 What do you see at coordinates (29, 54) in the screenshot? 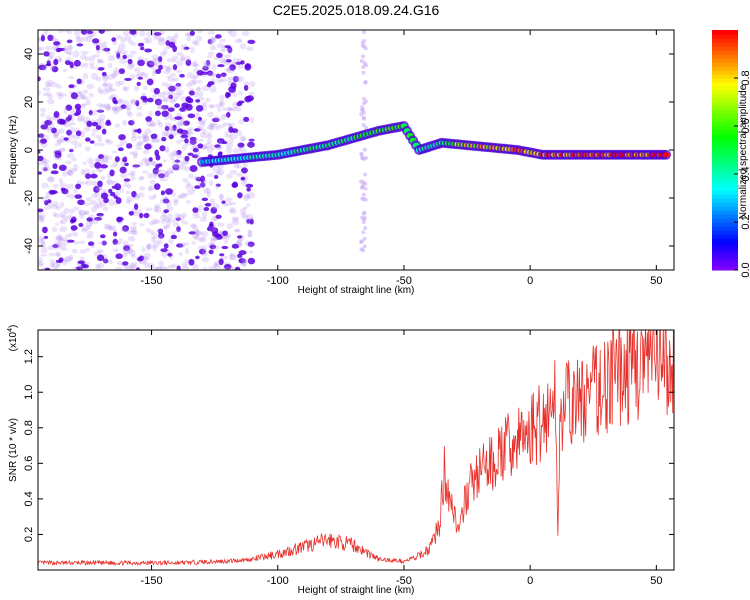
I see `spectrogram-y-tick-label: 40` at bounding box center [29, 54].